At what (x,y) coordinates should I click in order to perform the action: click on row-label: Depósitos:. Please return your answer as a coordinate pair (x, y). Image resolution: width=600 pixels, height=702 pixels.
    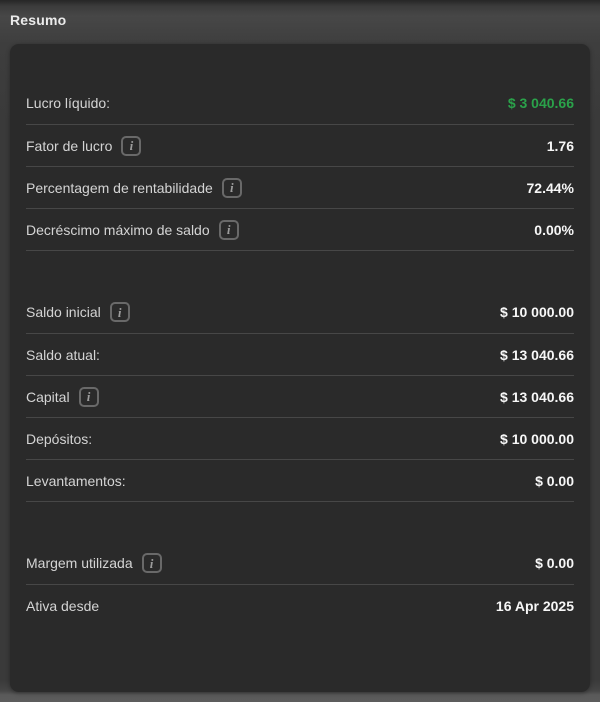
    Looking at the image, I should click on (59, 438).